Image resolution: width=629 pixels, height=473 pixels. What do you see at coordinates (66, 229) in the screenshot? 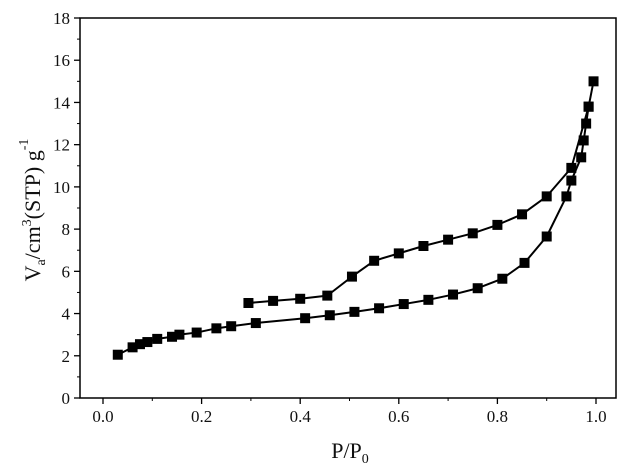
I see `y-tick-label: 8` at bounding box center [66, 229].